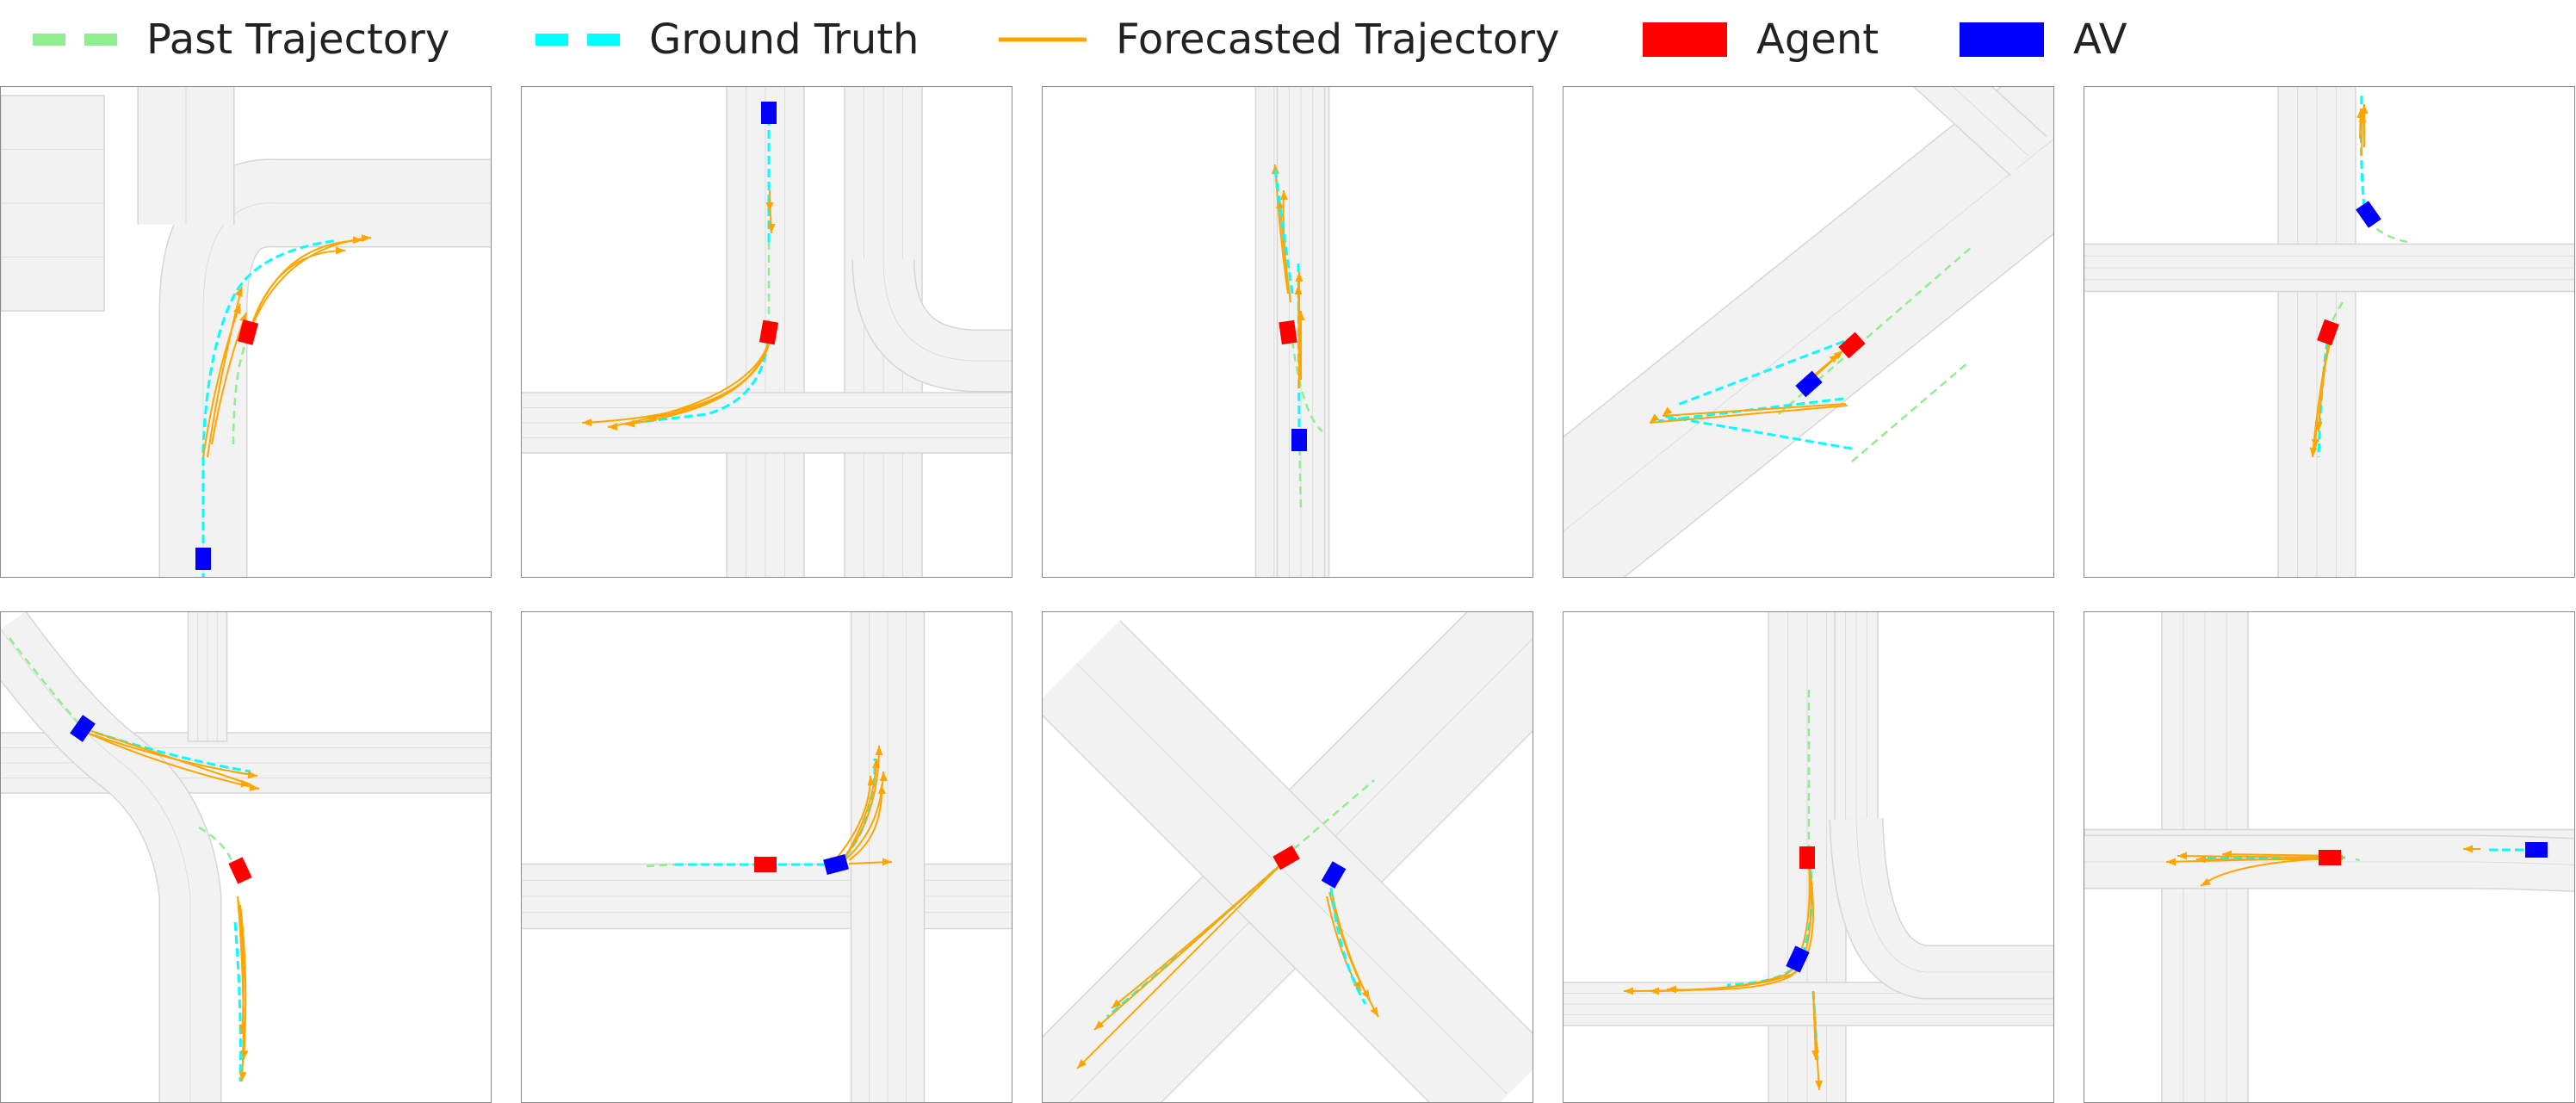 This screenshot has width=2576, height=1103. I want to click on legend-label-ground-truth: Ground Truth, so click(785, 39).